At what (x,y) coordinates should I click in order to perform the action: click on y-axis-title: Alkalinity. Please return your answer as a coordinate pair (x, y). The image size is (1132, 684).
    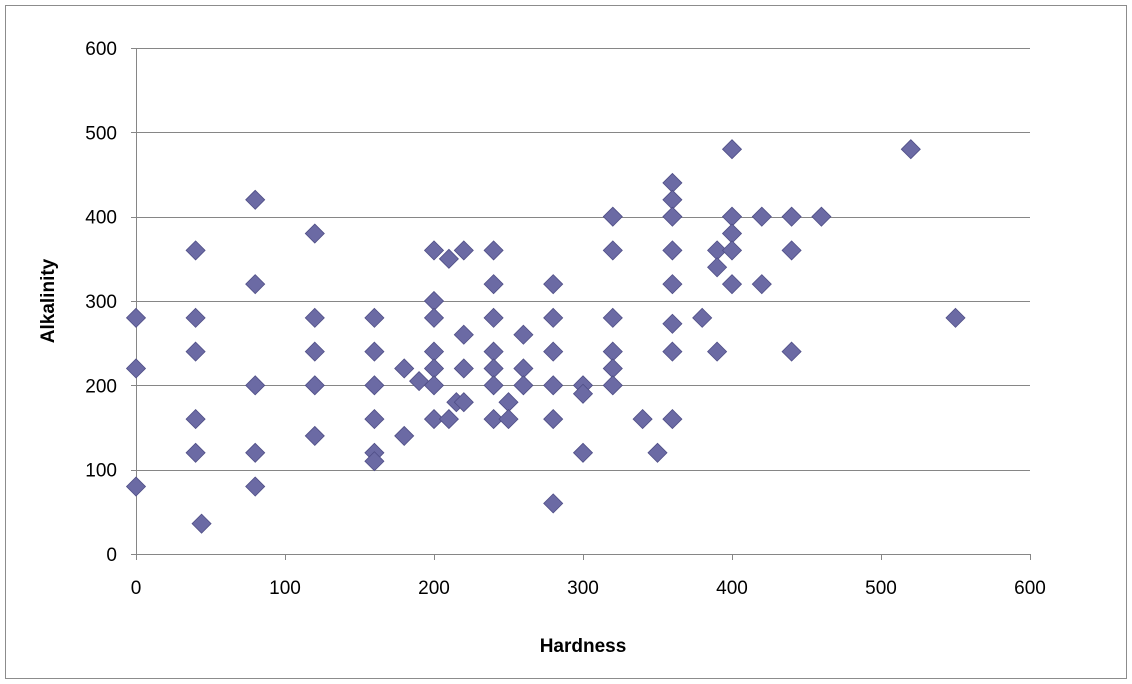
    Looking at the image, I should click on (48, 300).